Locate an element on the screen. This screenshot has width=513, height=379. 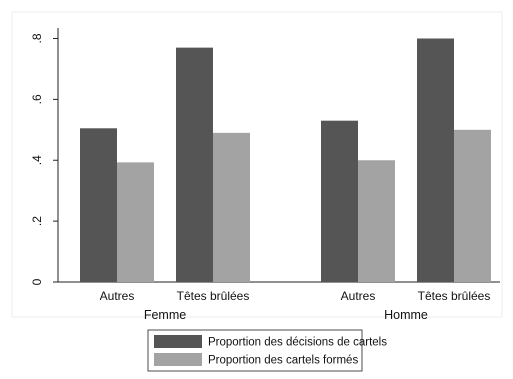
x-group-label: Femme is located at coordinates (165, 315).